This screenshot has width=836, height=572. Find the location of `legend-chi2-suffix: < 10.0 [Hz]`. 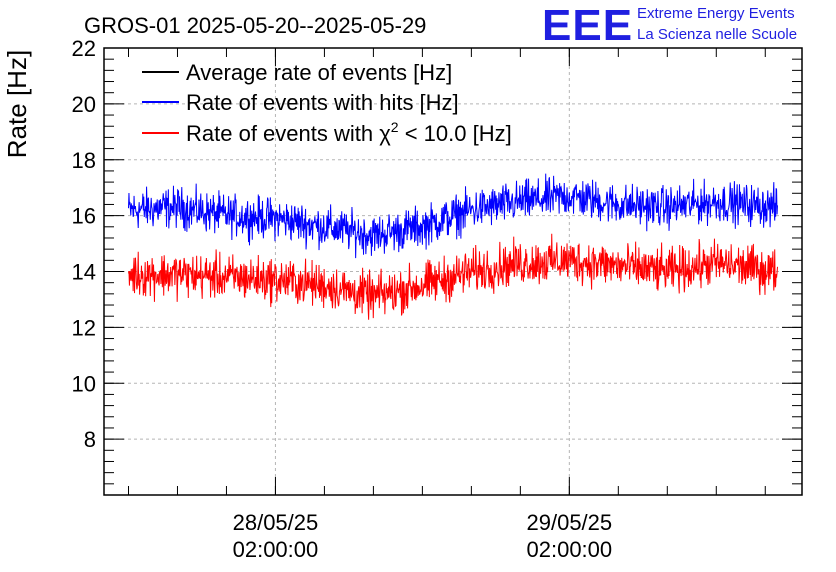

legend-chi2-suffix: < 10.0 [Hz] is located at coordinates (455, 133).